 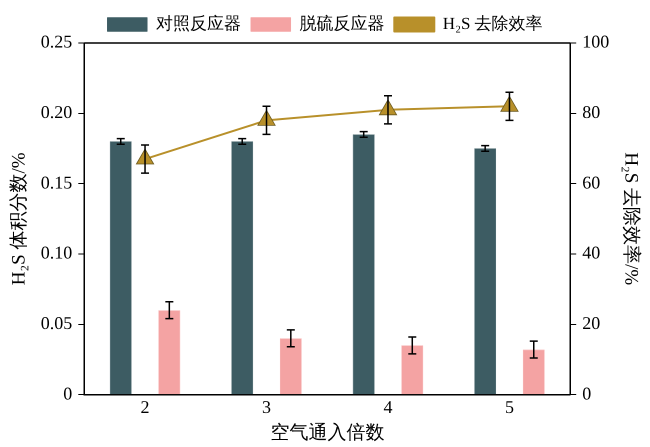 I want to click on y2-tick-label: 40, so click(x=591, y=252).